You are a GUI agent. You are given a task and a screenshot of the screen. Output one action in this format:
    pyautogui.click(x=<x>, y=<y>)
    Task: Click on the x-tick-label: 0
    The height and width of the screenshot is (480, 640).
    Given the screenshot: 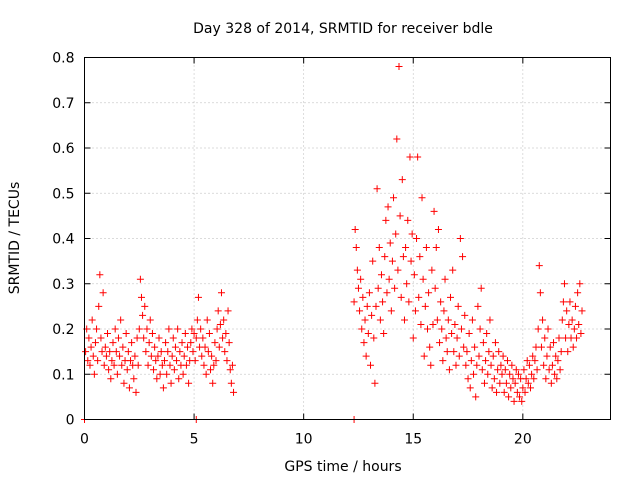 What is the action you would take?
    pyautogui.click(x=84, y=440)
    